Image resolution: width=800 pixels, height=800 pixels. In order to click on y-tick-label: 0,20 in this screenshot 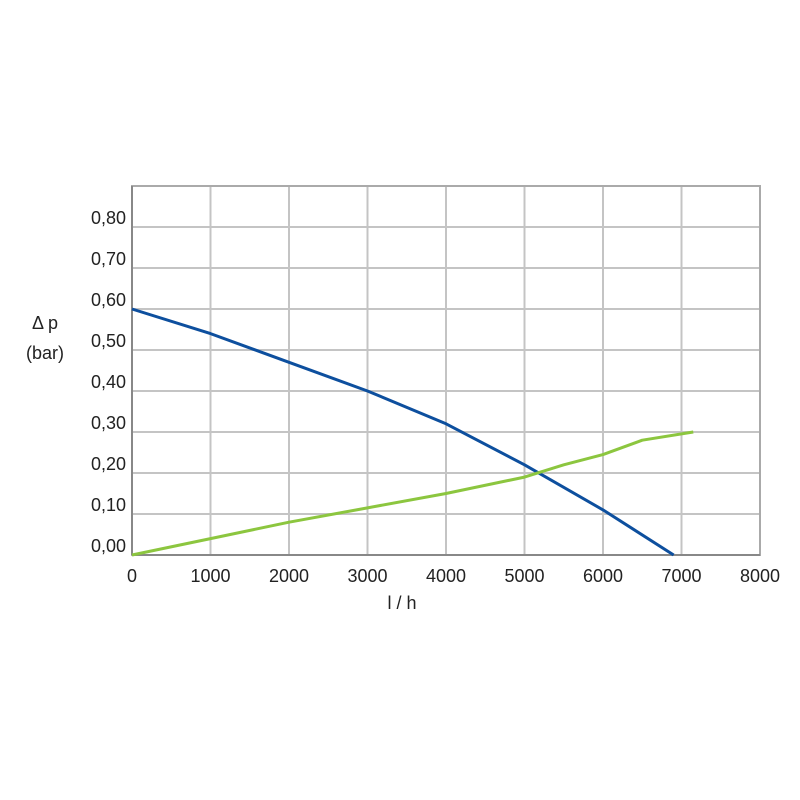, I will do `click(108, 464)`.